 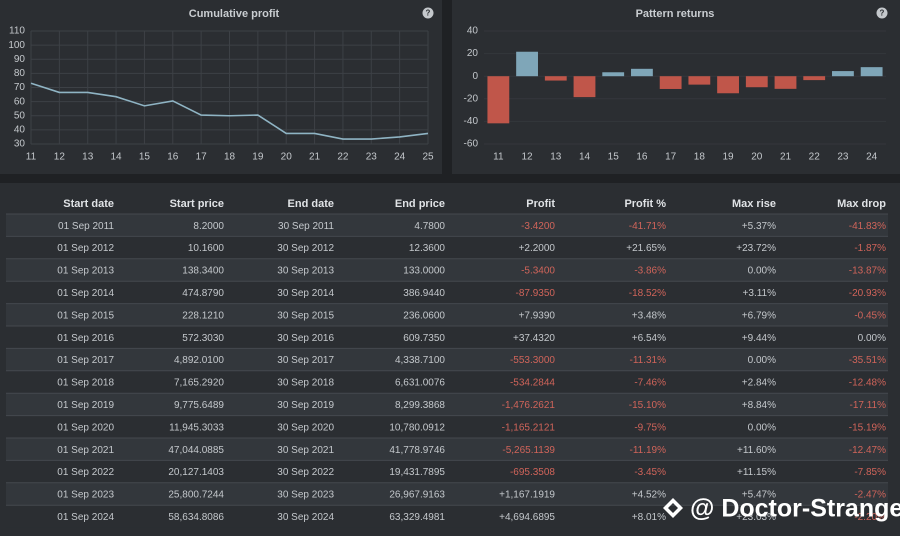 I want to click on table-cell: -17.11%, so click(x=867, y=405).